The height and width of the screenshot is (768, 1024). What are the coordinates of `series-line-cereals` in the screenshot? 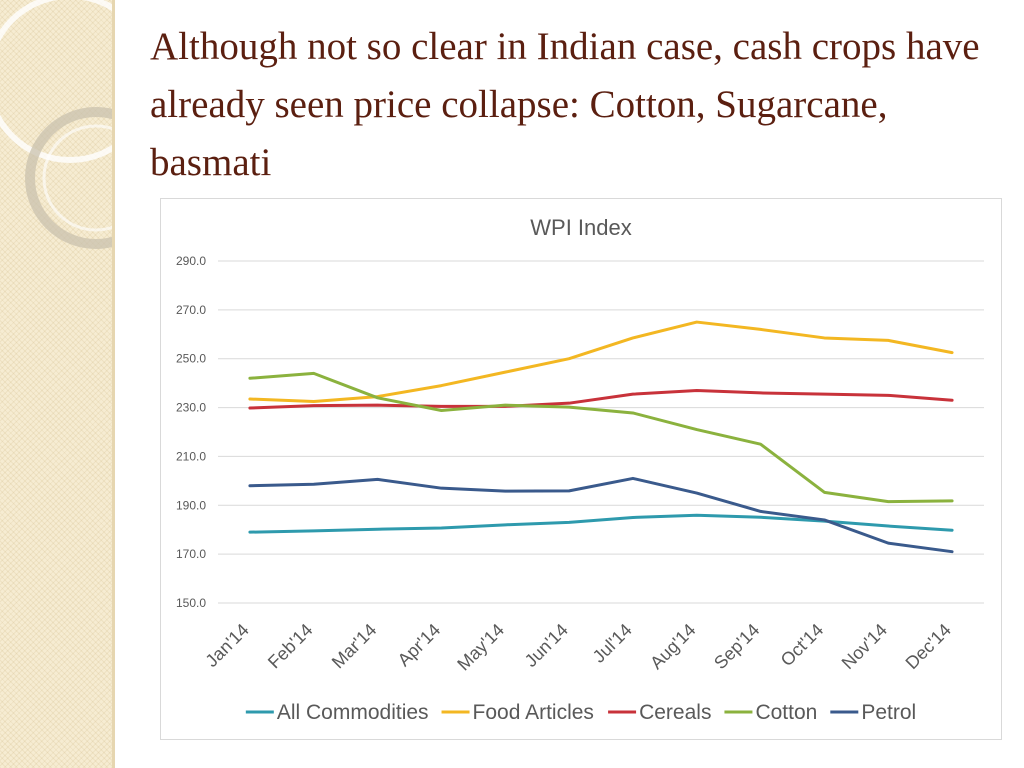 It's located at (601, 399).